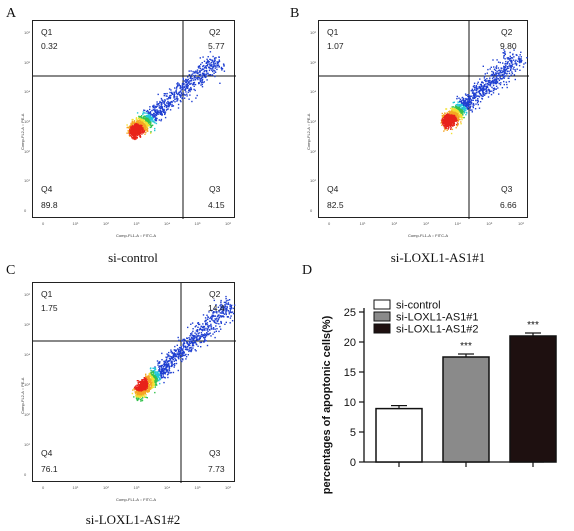  Describe the element at coordinates (216, 46) in the screenshot. I see `quadrant-q2-value: 5.77` at that location.